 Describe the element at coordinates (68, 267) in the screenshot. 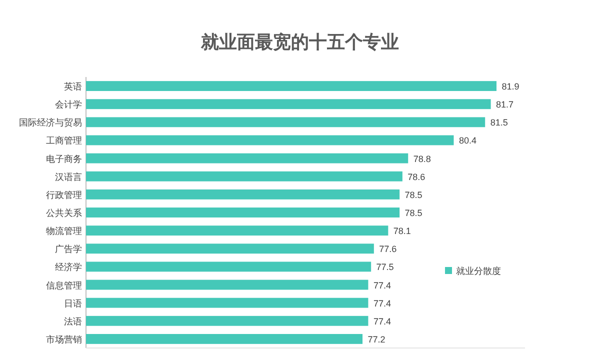

I see `y-tick-label: 经济学` at that location.